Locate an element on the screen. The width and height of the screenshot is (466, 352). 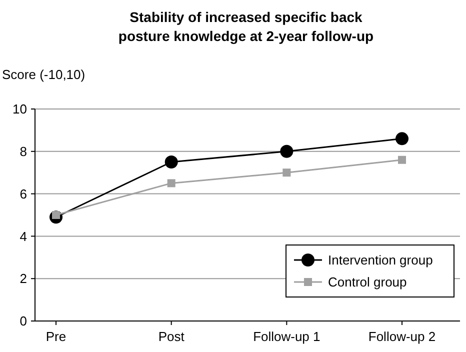
y-tick-label: 6 is located at coordinates (23, 194).